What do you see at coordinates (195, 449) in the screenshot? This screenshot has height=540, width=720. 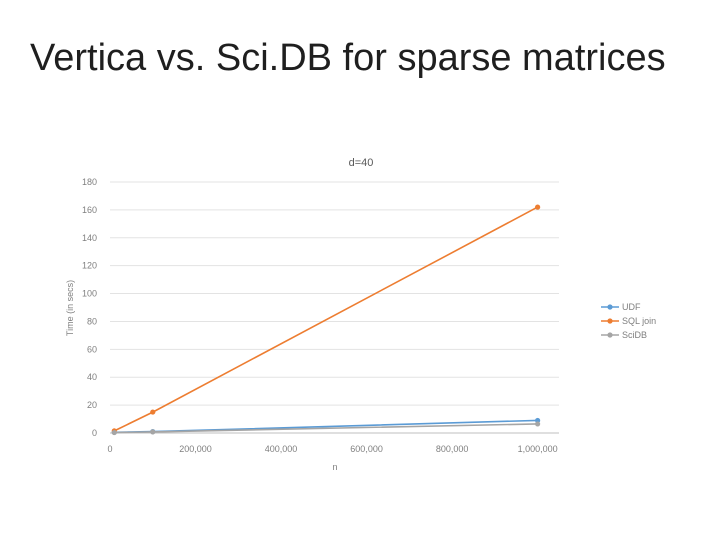 I see `x-tick-label: 200,000` at bounding box center [195, 449].